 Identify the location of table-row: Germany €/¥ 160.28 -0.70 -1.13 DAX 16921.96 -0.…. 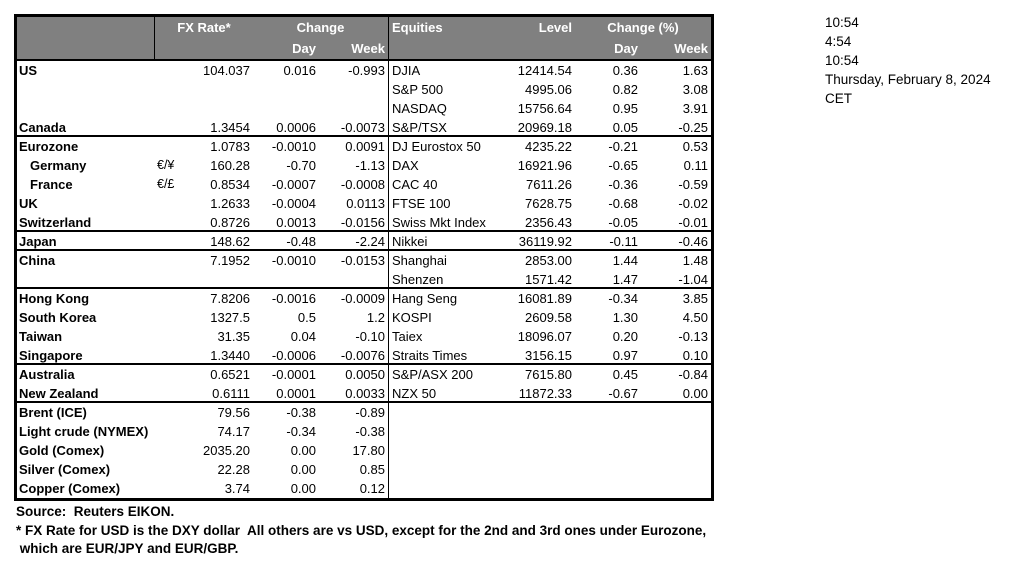
(364, 165).